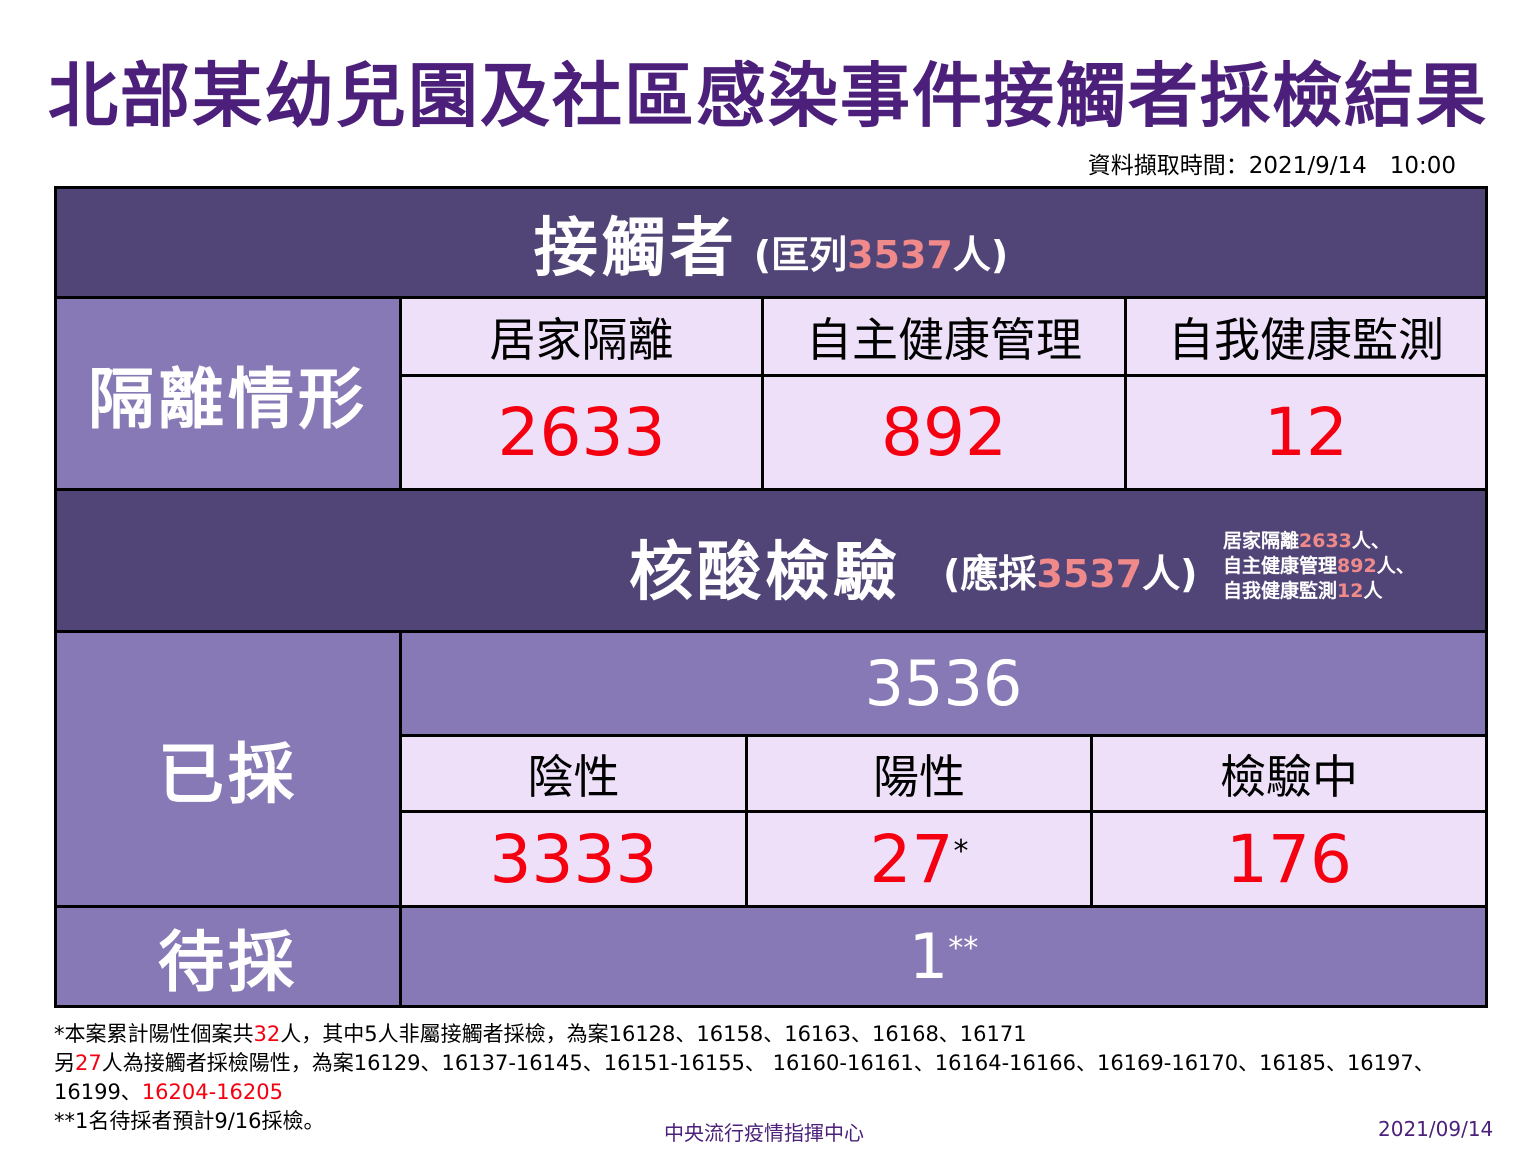 The height and width of the screenshot is (1152, 1536). What do you see at coordinates (1271, 166) in the screenshot?
I see `data-timestamp: 資料擷取時間：2021/9/14 10:00` at bounding box center [1271, 166].